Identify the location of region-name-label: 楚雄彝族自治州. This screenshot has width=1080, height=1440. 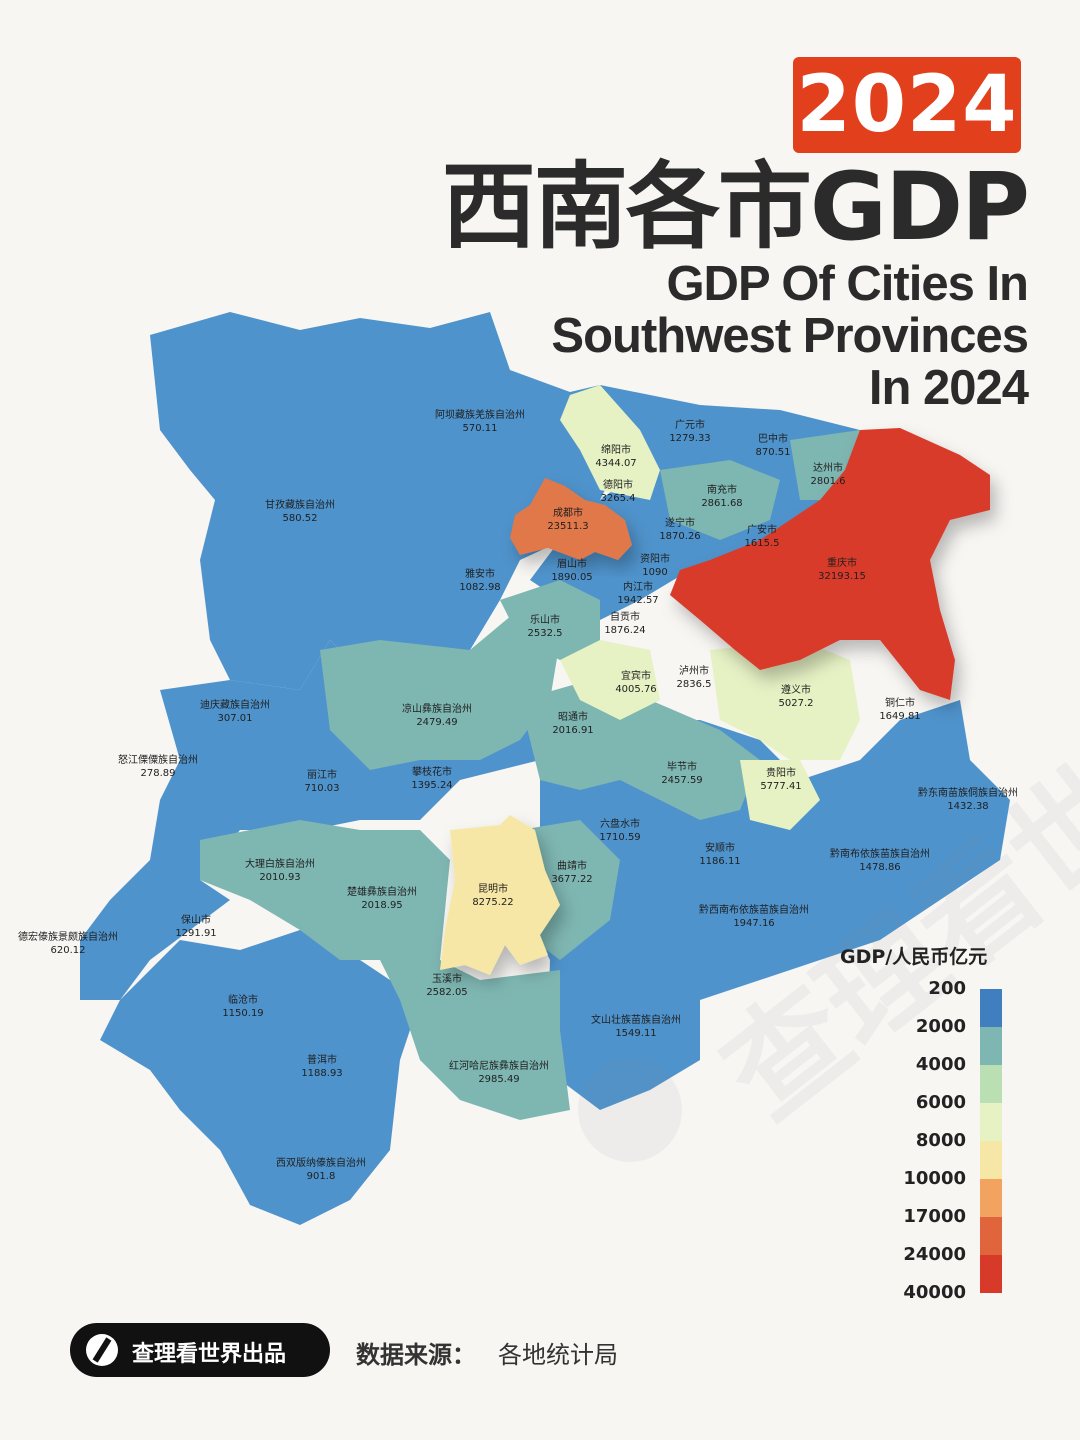
(382, 891).